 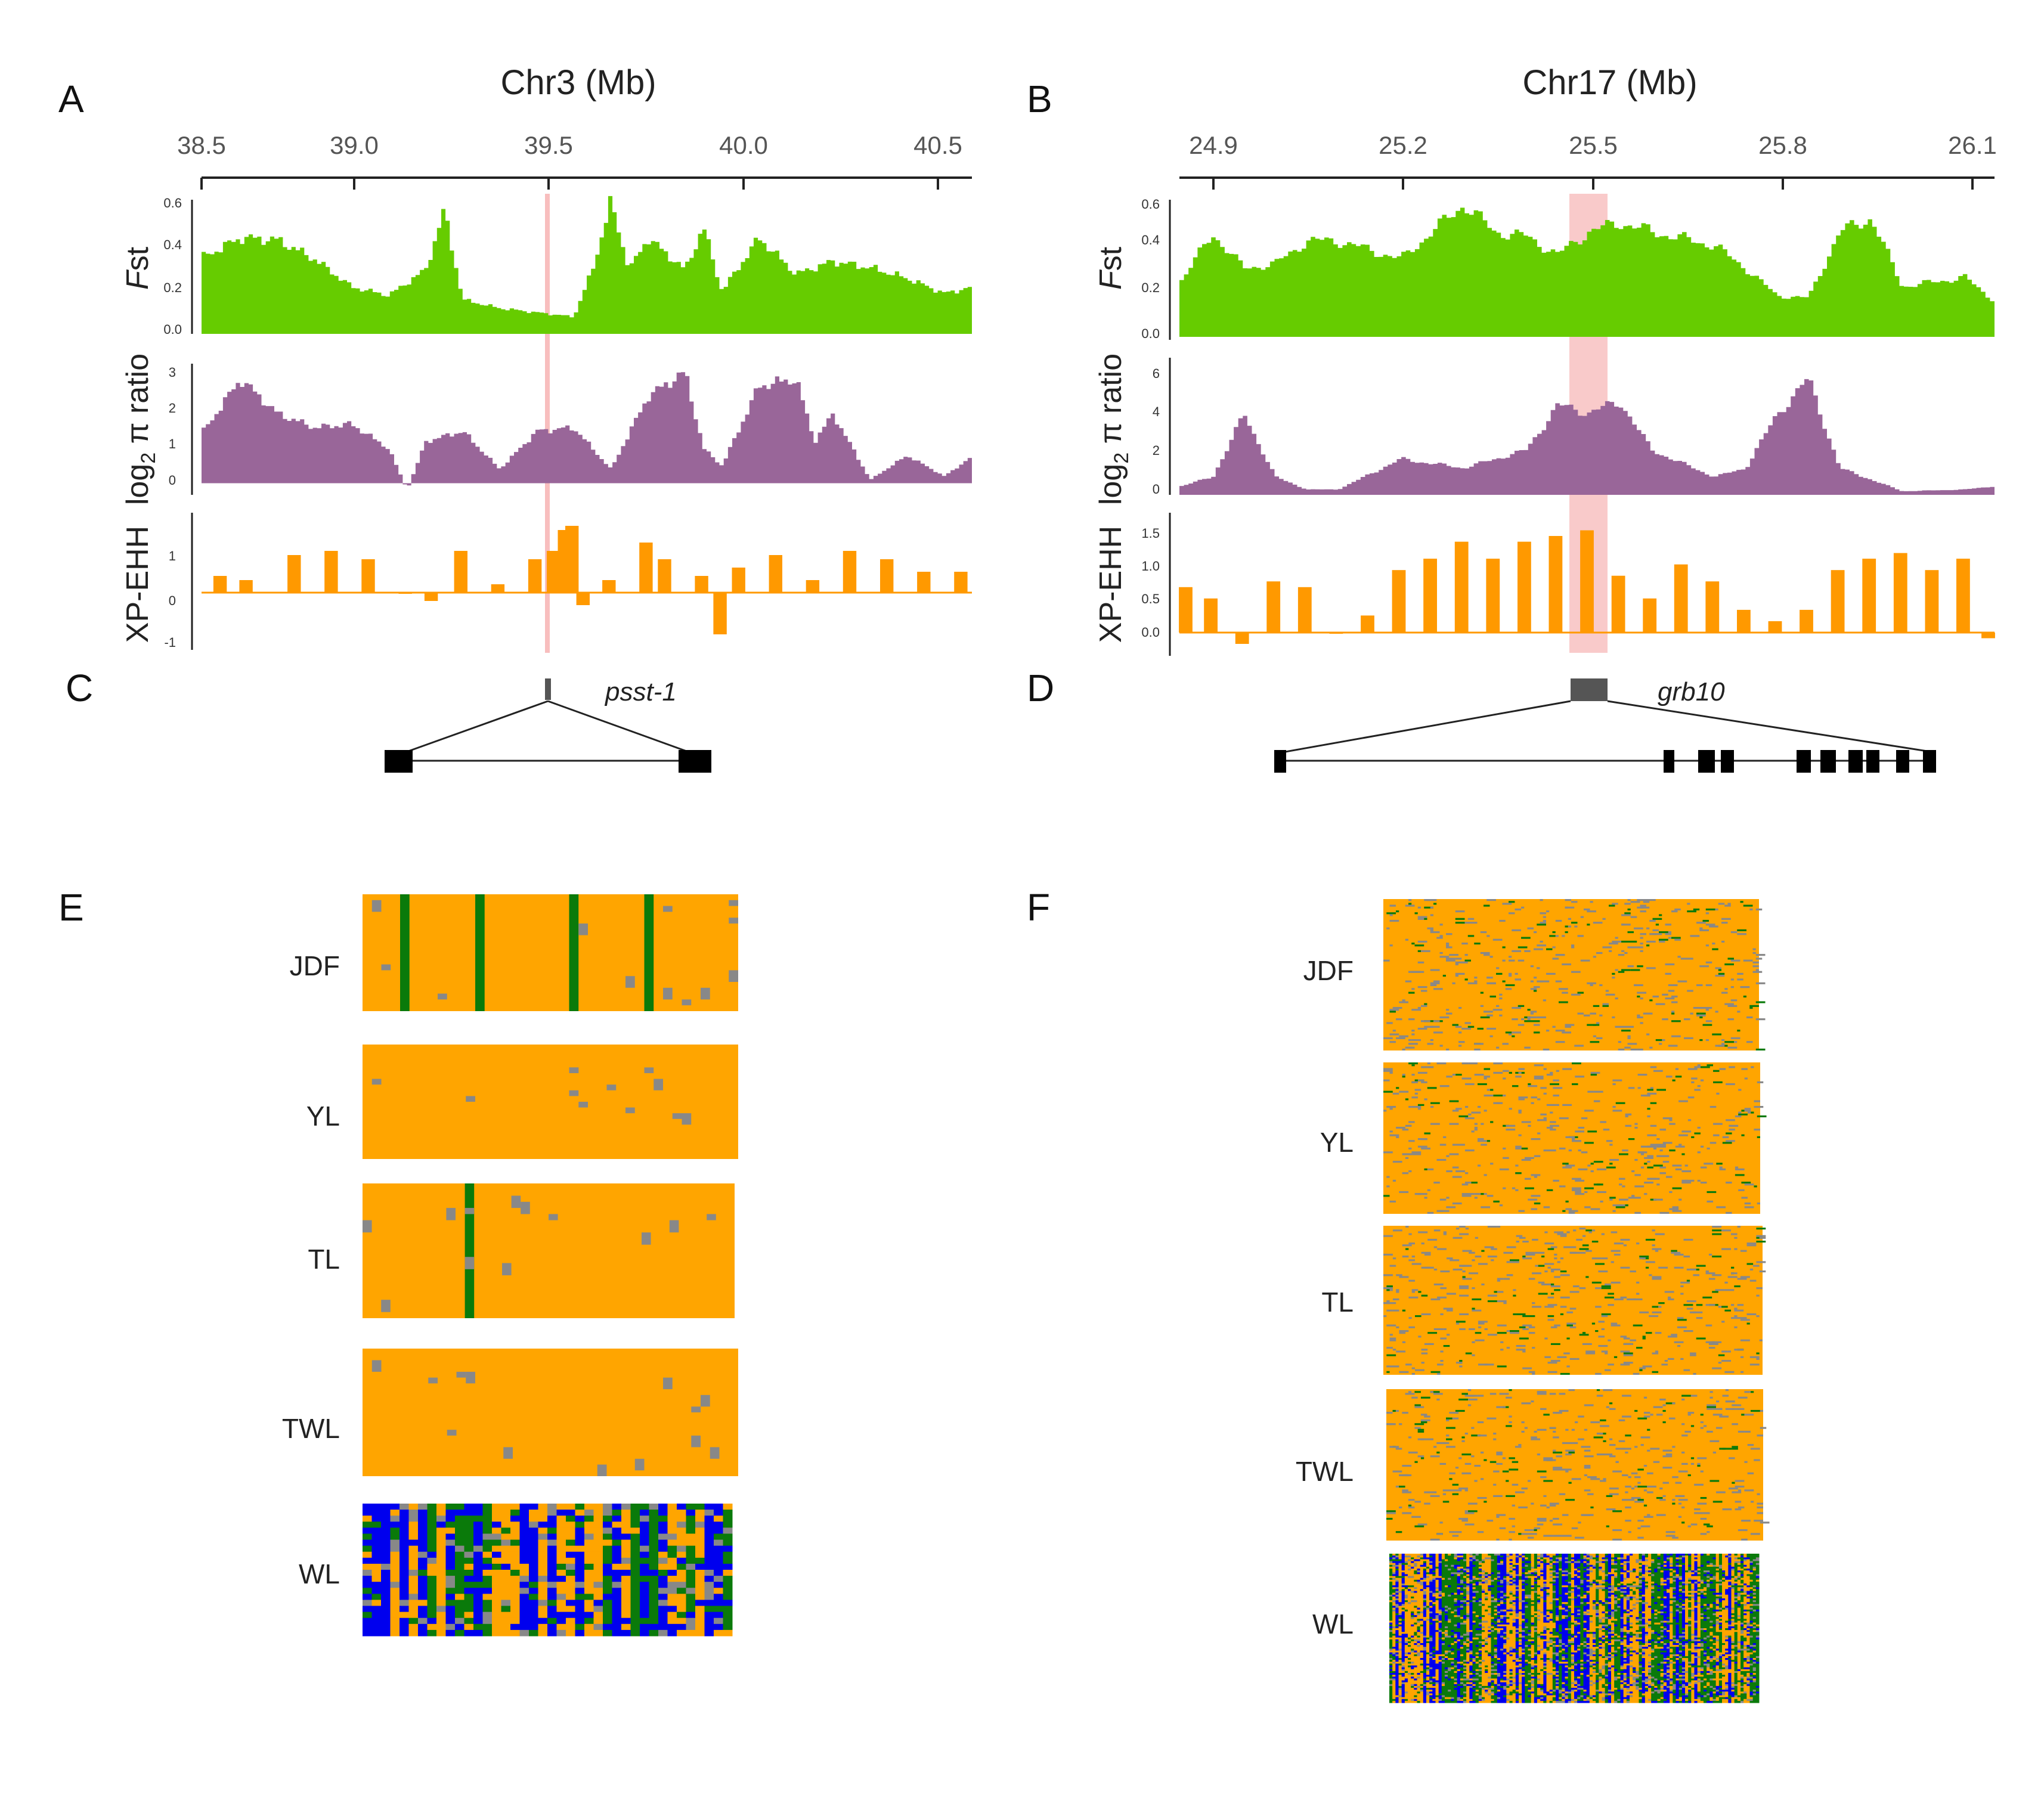 What do you see at coordinates (587, 265) in the screenshot?
I see `panel-a-fst-area` at bounding box center [587, 265].